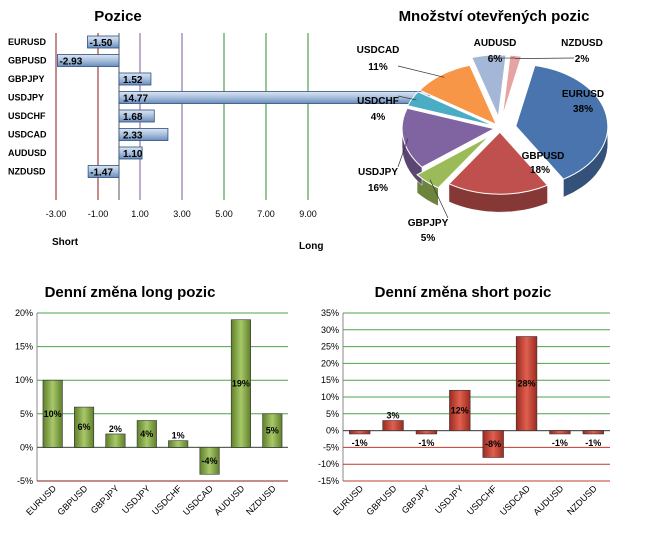 The width and height of the screenshot is (655, 534). What do you see at coordinates (135, 99) in the screenshot?
I see `positions-value-label: 14.77` at bounding box center [135, 99].